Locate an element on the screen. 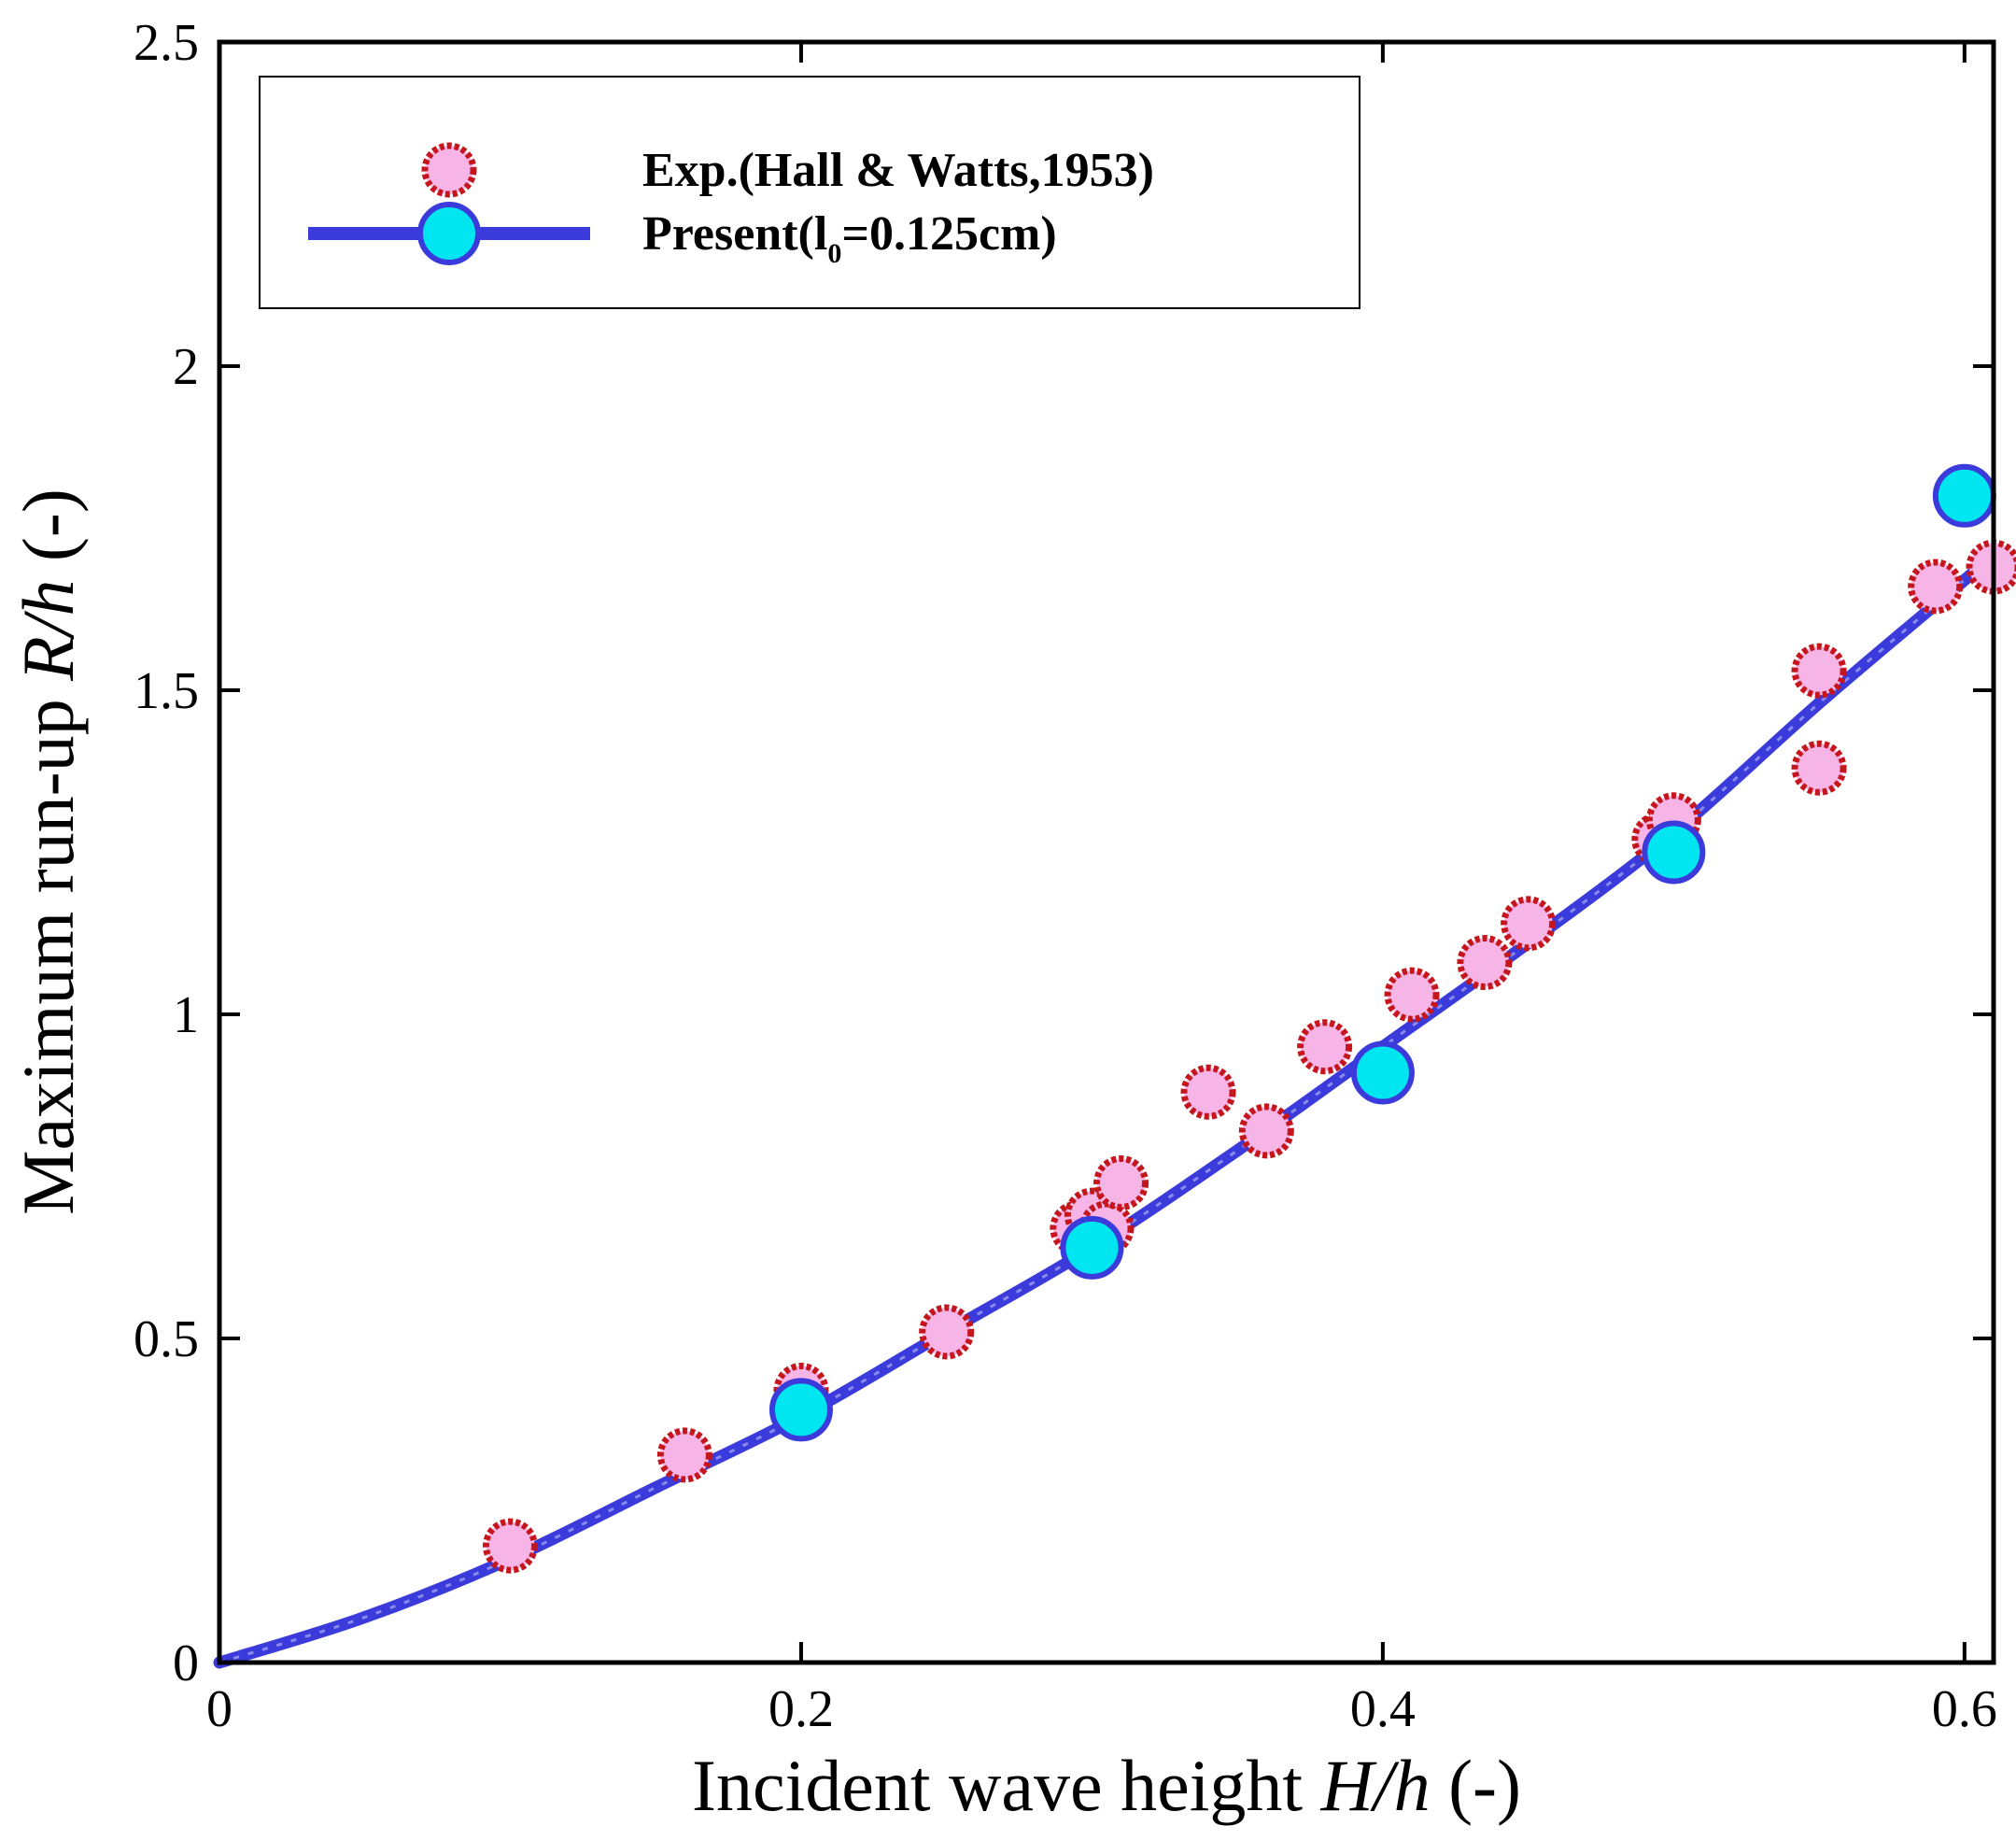 The height and width of the screenshot is (1840, 2016). x-tick-label: 0.2 is located at coordinates (801, 1709).